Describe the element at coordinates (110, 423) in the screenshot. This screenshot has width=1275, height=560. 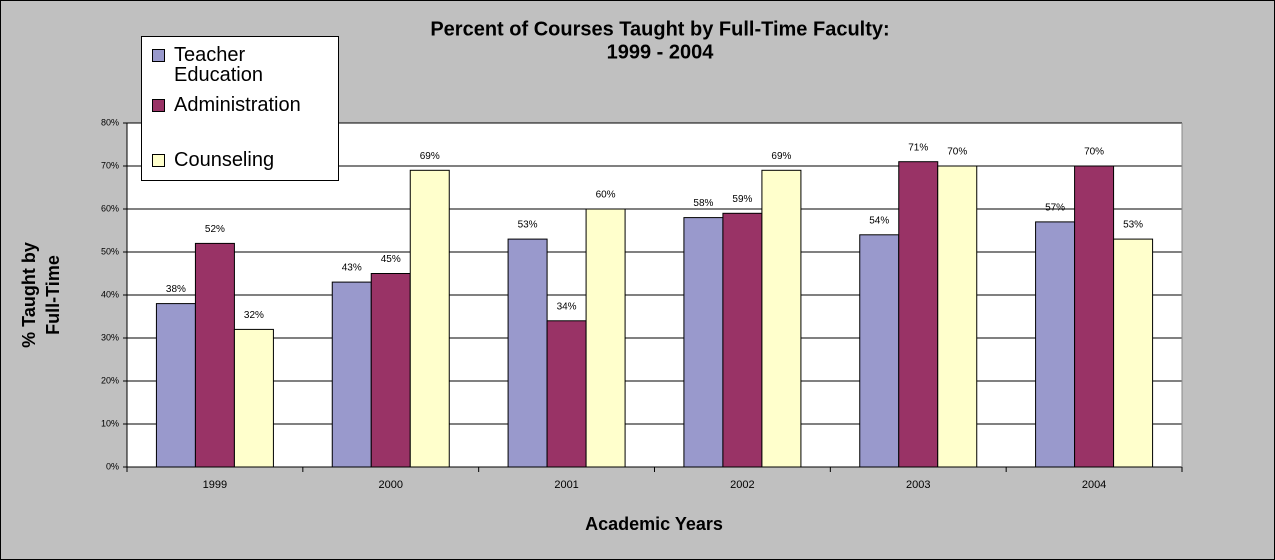
I see `y-tick-label: 10%` at that location.